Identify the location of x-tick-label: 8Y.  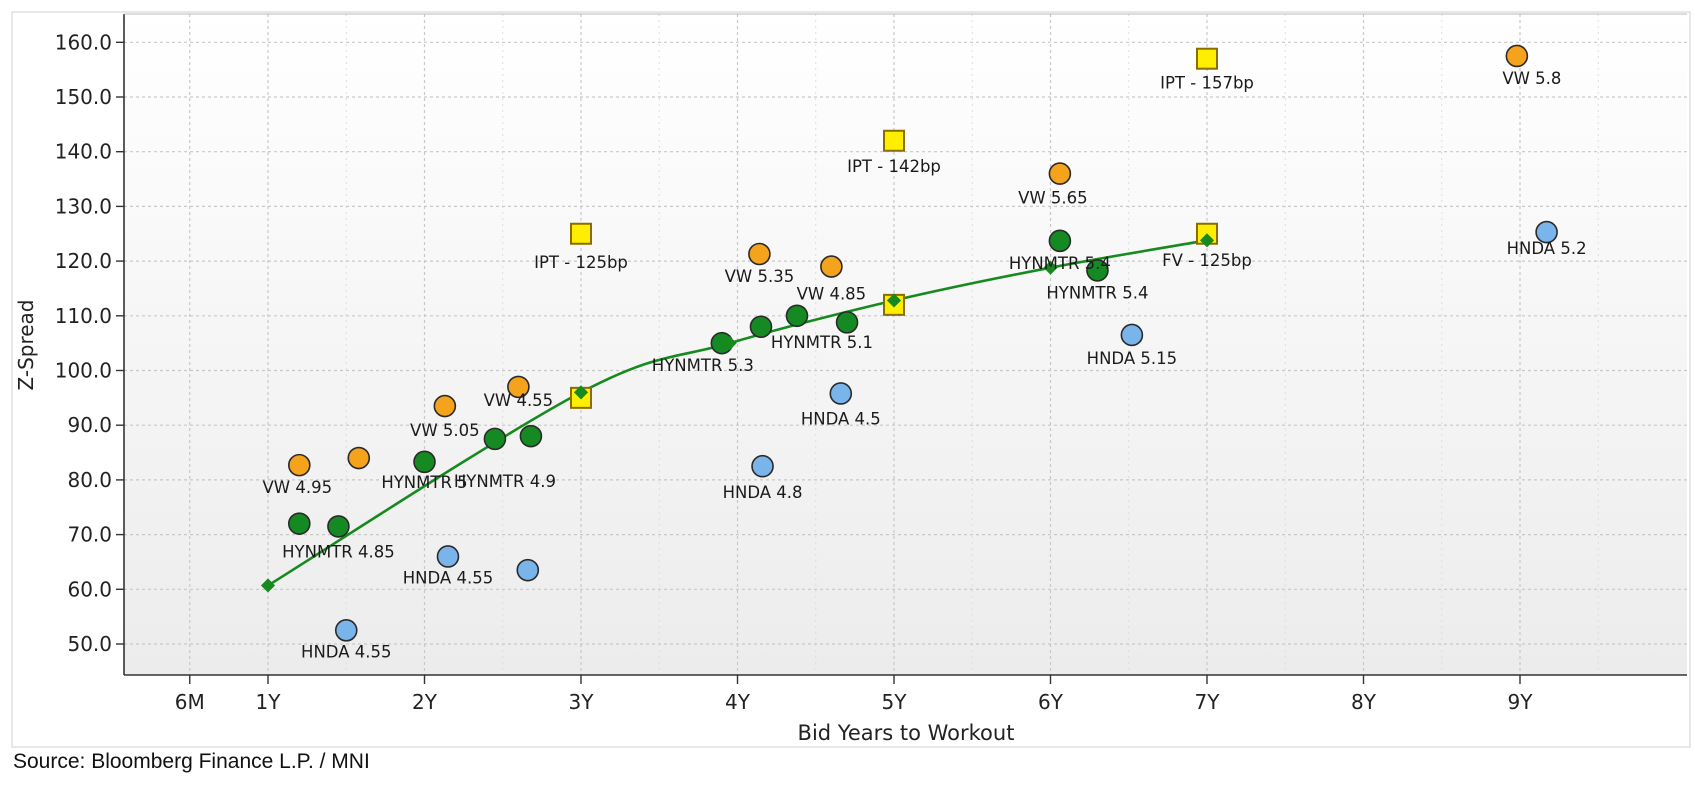
(1364, 702).